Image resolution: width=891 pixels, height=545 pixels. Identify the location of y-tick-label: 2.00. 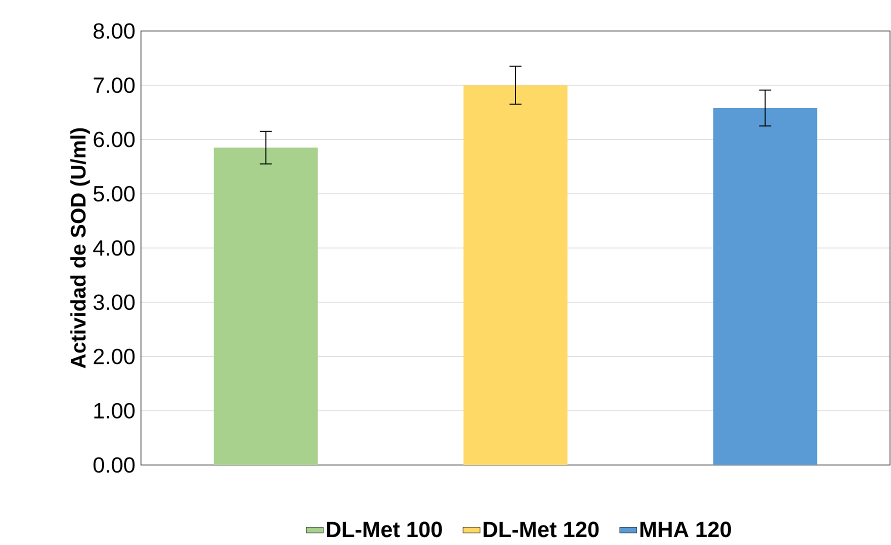
(114, 356).